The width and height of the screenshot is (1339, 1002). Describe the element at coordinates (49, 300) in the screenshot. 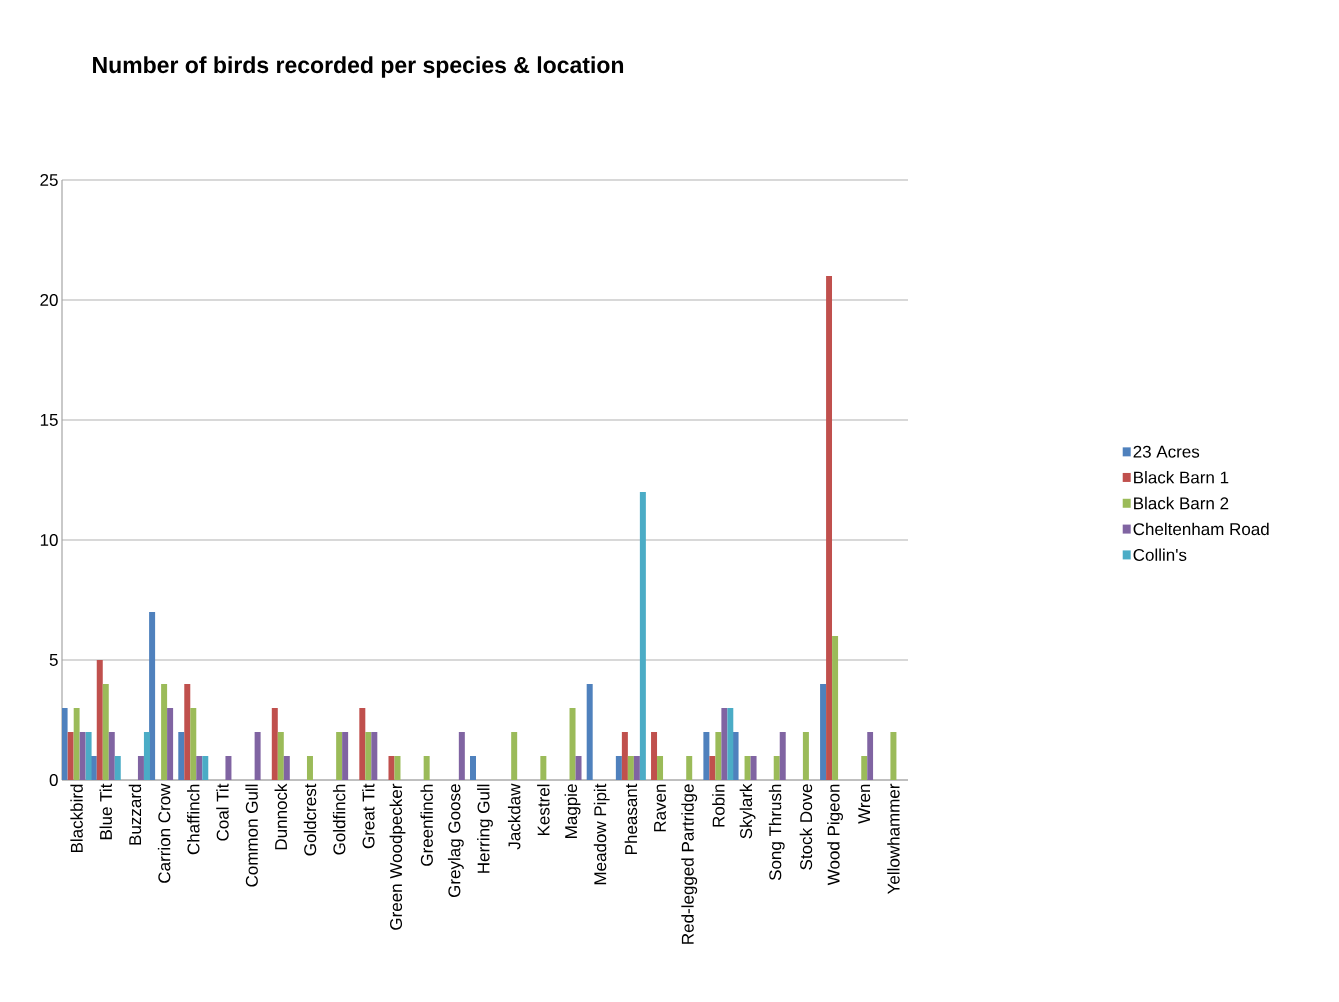

I see `y-tick-label: 20` at that location.